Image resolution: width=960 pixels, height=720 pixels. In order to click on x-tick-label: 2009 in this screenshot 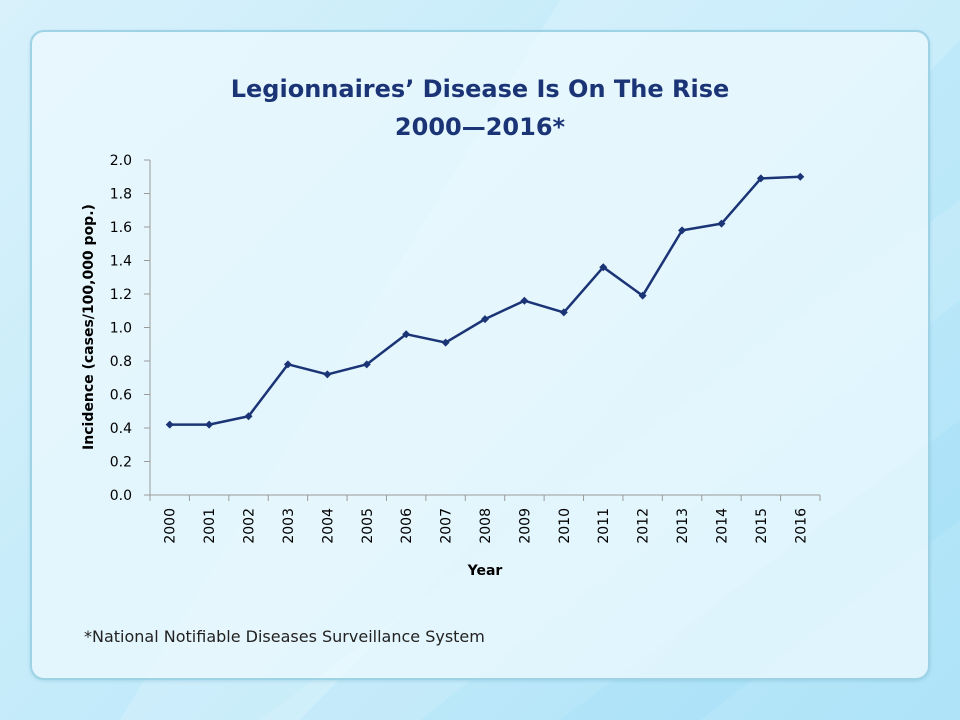, I will do `click(525, 526)`.